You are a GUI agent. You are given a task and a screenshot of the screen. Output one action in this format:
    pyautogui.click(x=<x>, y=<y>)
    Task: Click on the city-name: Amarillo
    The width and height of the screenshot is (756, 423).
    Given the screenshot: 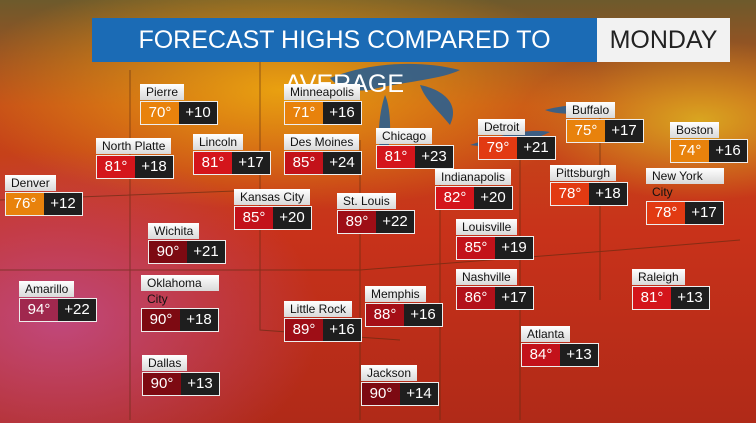 What is the action you would take?
    pyautogui.click(x=47, y=289)
    